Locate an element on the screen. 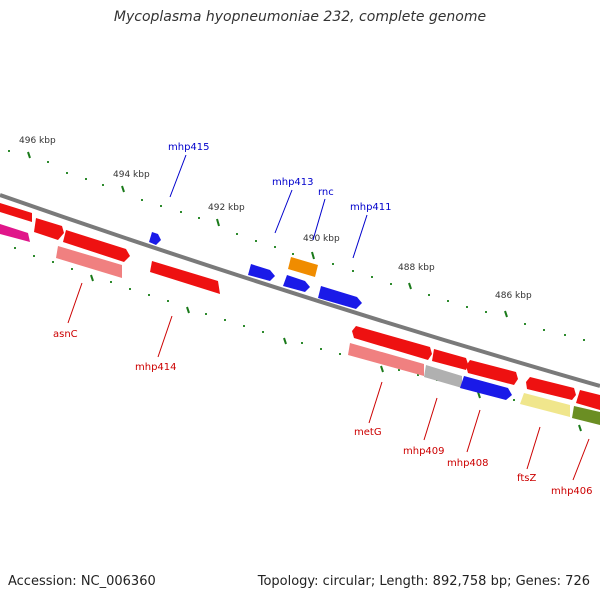 The width and height of the screenshot is (600, 600). gene-label-ftsZ: ftsZ is located at coordinates (526, 478).